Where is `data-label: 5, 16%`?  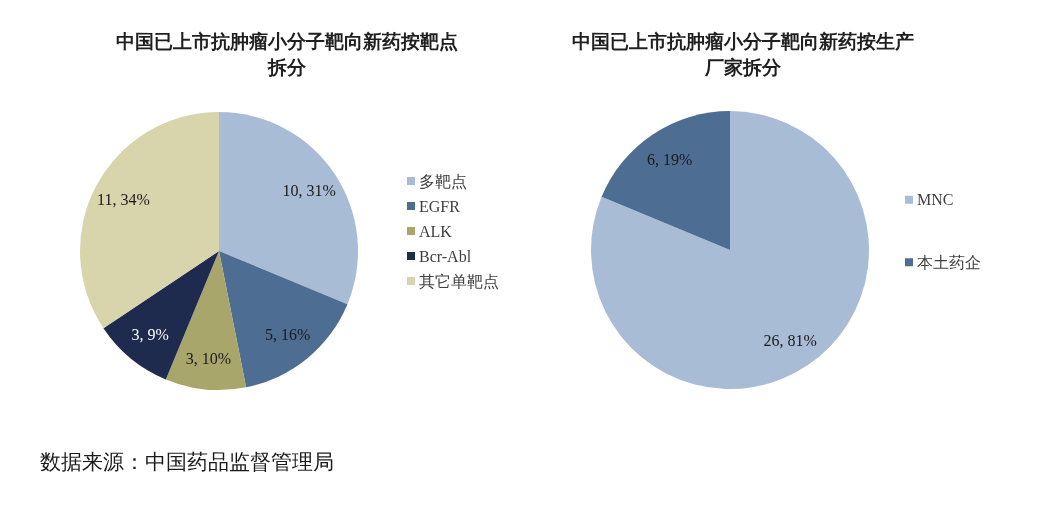
data-label: 5, 16% is located at coordinates (288, 335).